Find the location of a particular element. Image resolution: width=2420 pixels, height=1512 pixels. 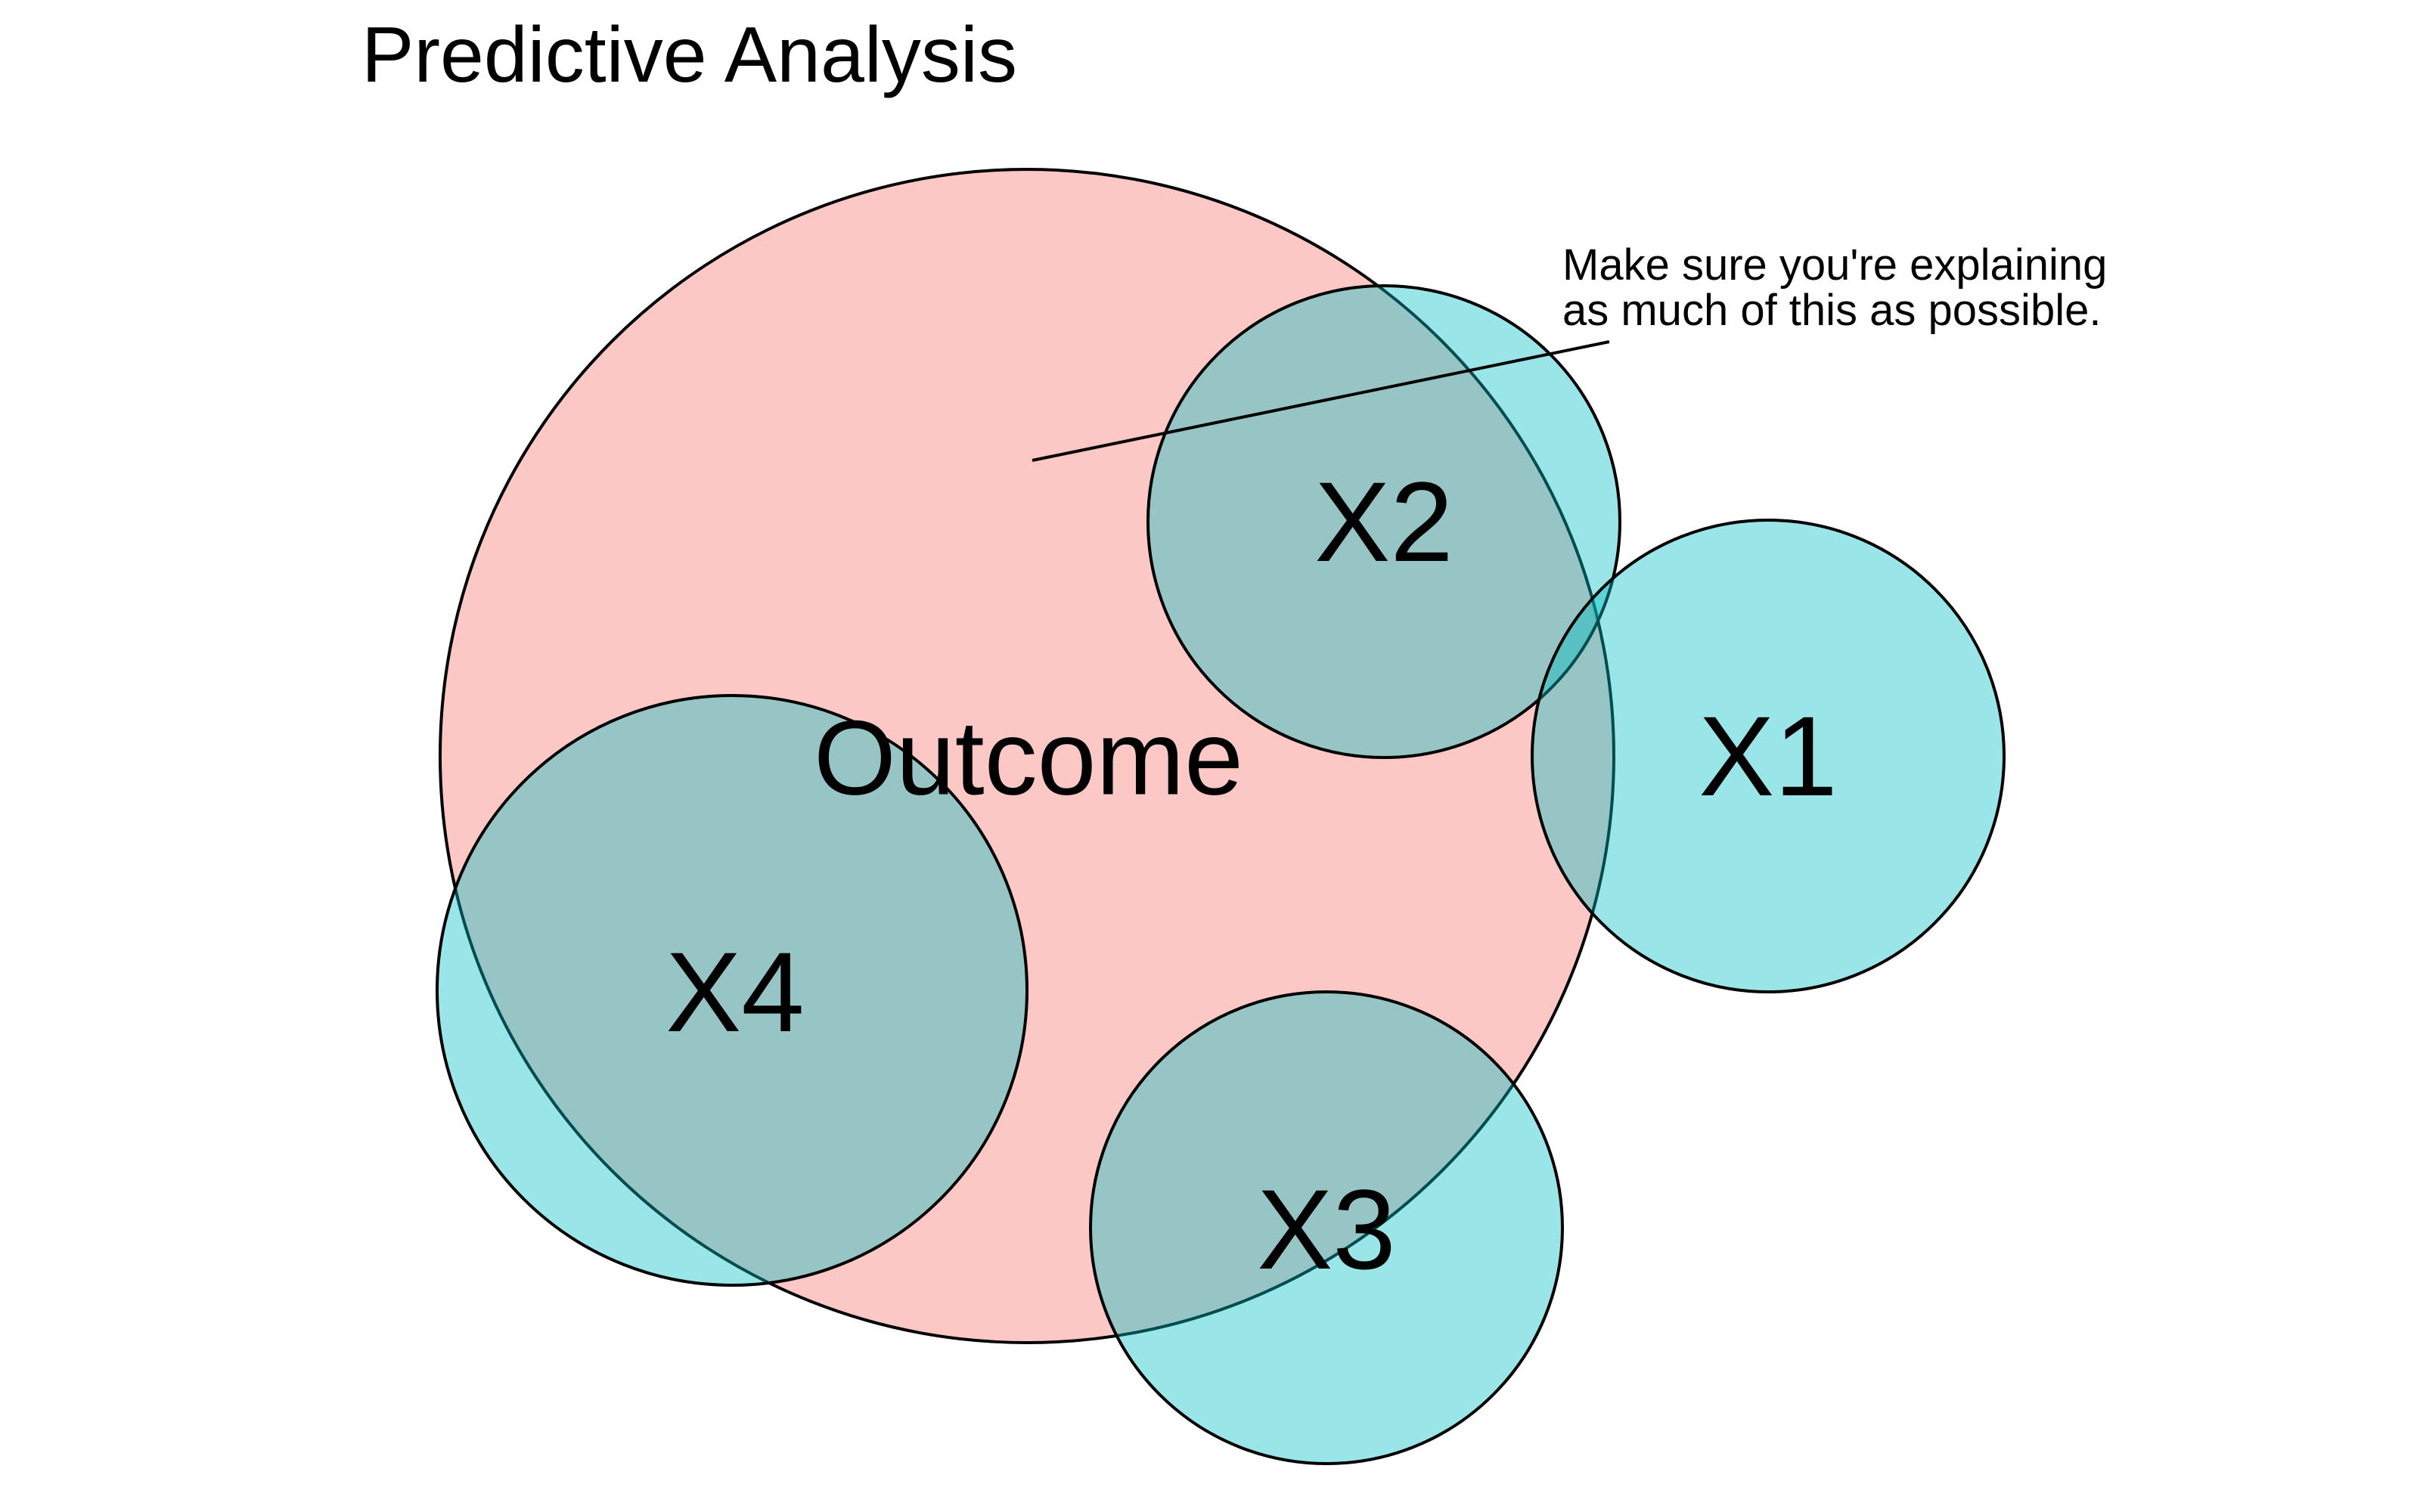

x2-circle is located at coordinates (1383, 521).